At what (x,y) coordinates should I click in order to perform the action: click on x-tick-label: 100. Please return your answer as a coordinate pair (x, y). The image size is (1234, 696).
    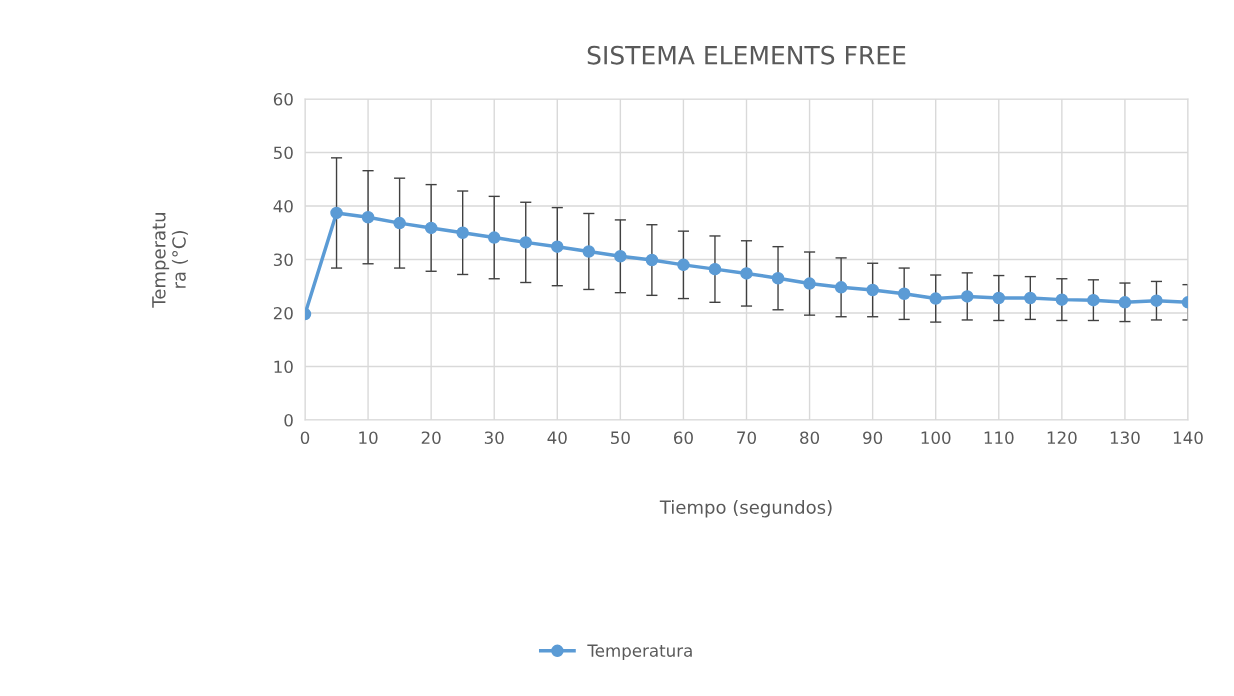
    Looking at the image, I should click on (936, 438).